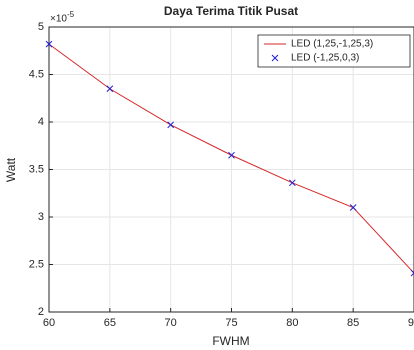  What do you see at coordinates (36, 74) in the screenshot?
I see `y-tick-label: 4.5` at bounding box center [36, 74].